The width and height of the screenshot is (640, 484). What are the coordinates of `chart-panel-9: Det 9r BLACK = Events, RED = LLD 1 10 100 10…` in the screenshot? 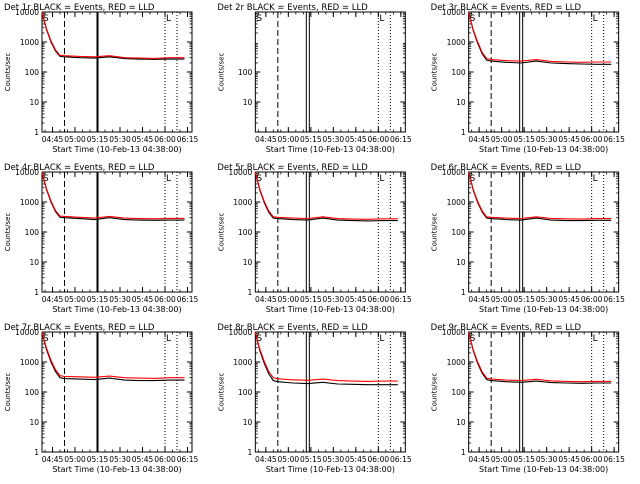 It's located at (528, 398).